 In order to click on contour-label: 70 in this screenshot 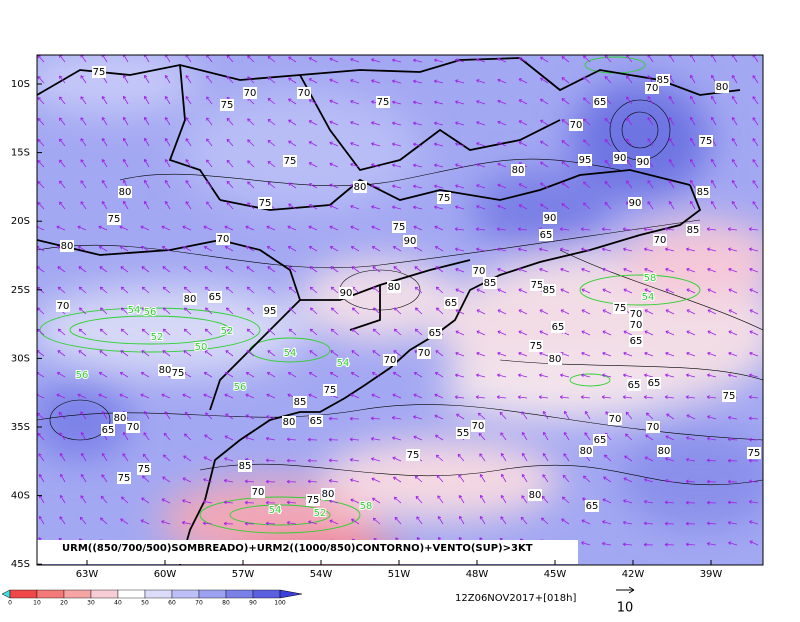, I will do `click(636, 325)`.